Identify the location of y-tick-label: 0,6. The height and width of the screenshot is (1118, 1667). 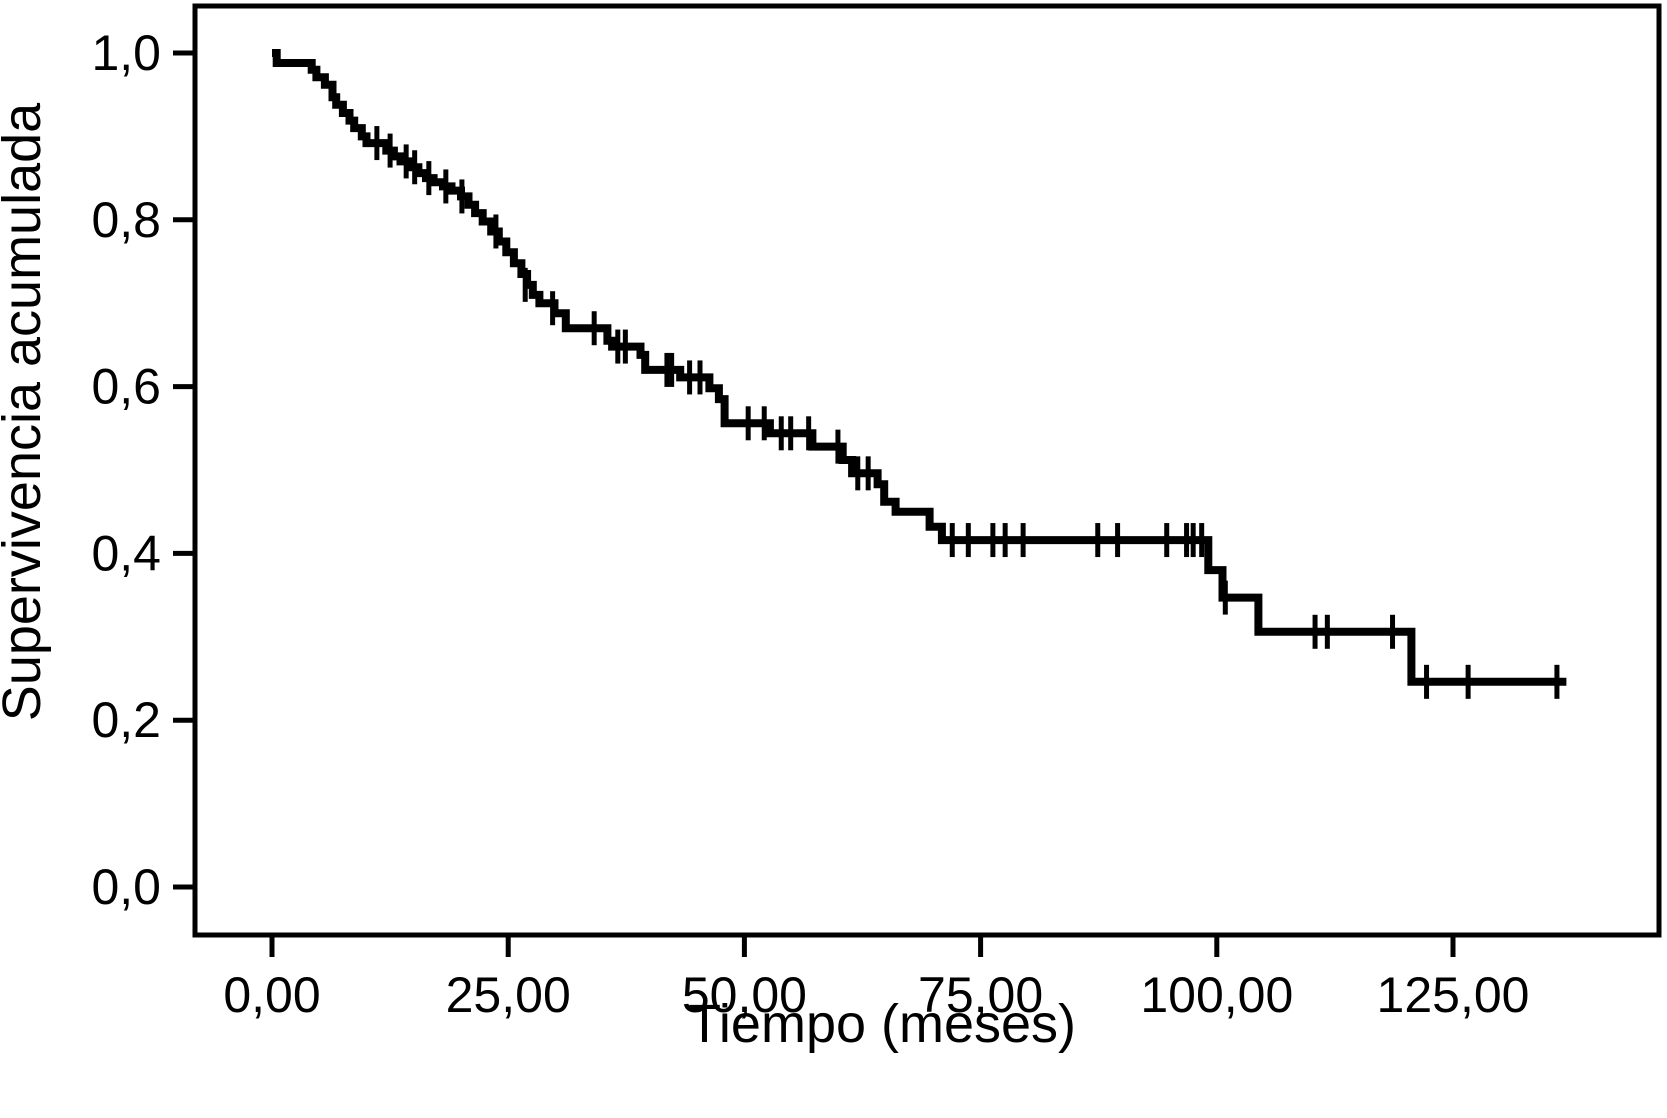
(126, 387).